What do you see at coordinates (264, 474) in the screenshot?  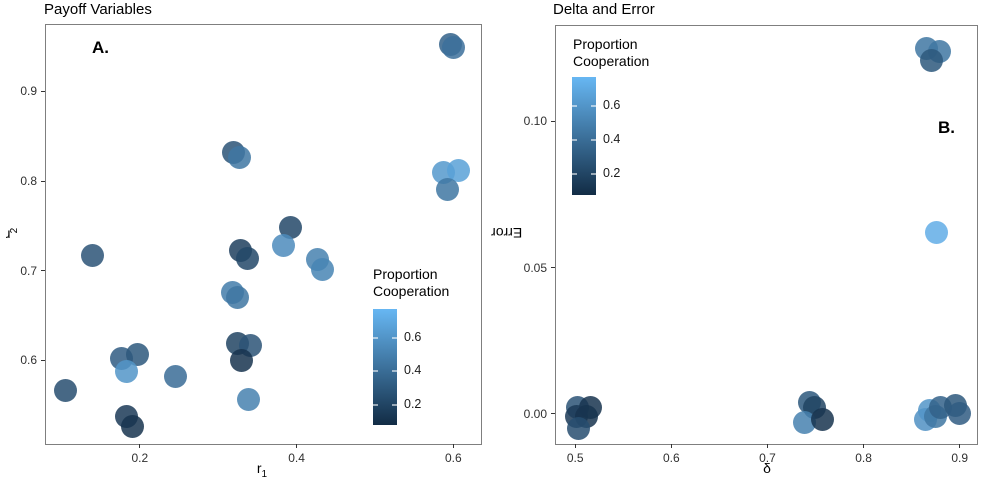 I see `x-axis-title-subscript: 1` at bounding box center [264, 474].